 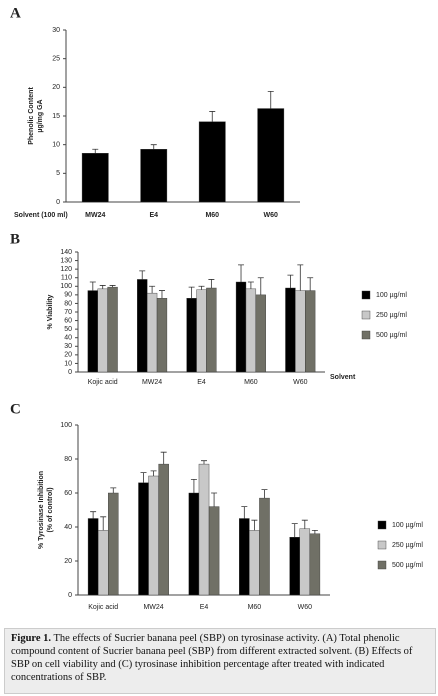 What do you see at coordinates (201, 382) in the screenshot?
I see `x-tick-label: E4` at bounding box center [201, 382].